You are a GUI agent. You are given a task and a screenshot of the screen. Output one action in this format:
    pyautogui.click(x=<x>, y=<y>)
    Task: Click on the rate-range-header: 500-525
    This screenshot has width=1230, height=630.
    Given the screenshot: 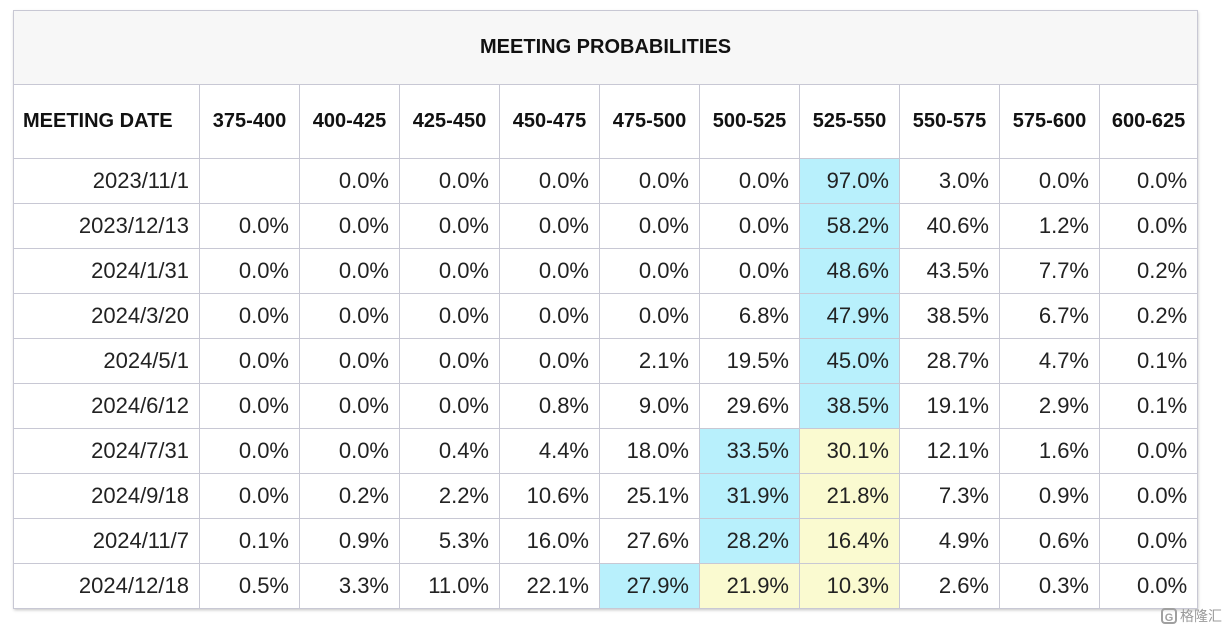 What is the action you would take?
    pyautogui.click(x=749, y=121)
    